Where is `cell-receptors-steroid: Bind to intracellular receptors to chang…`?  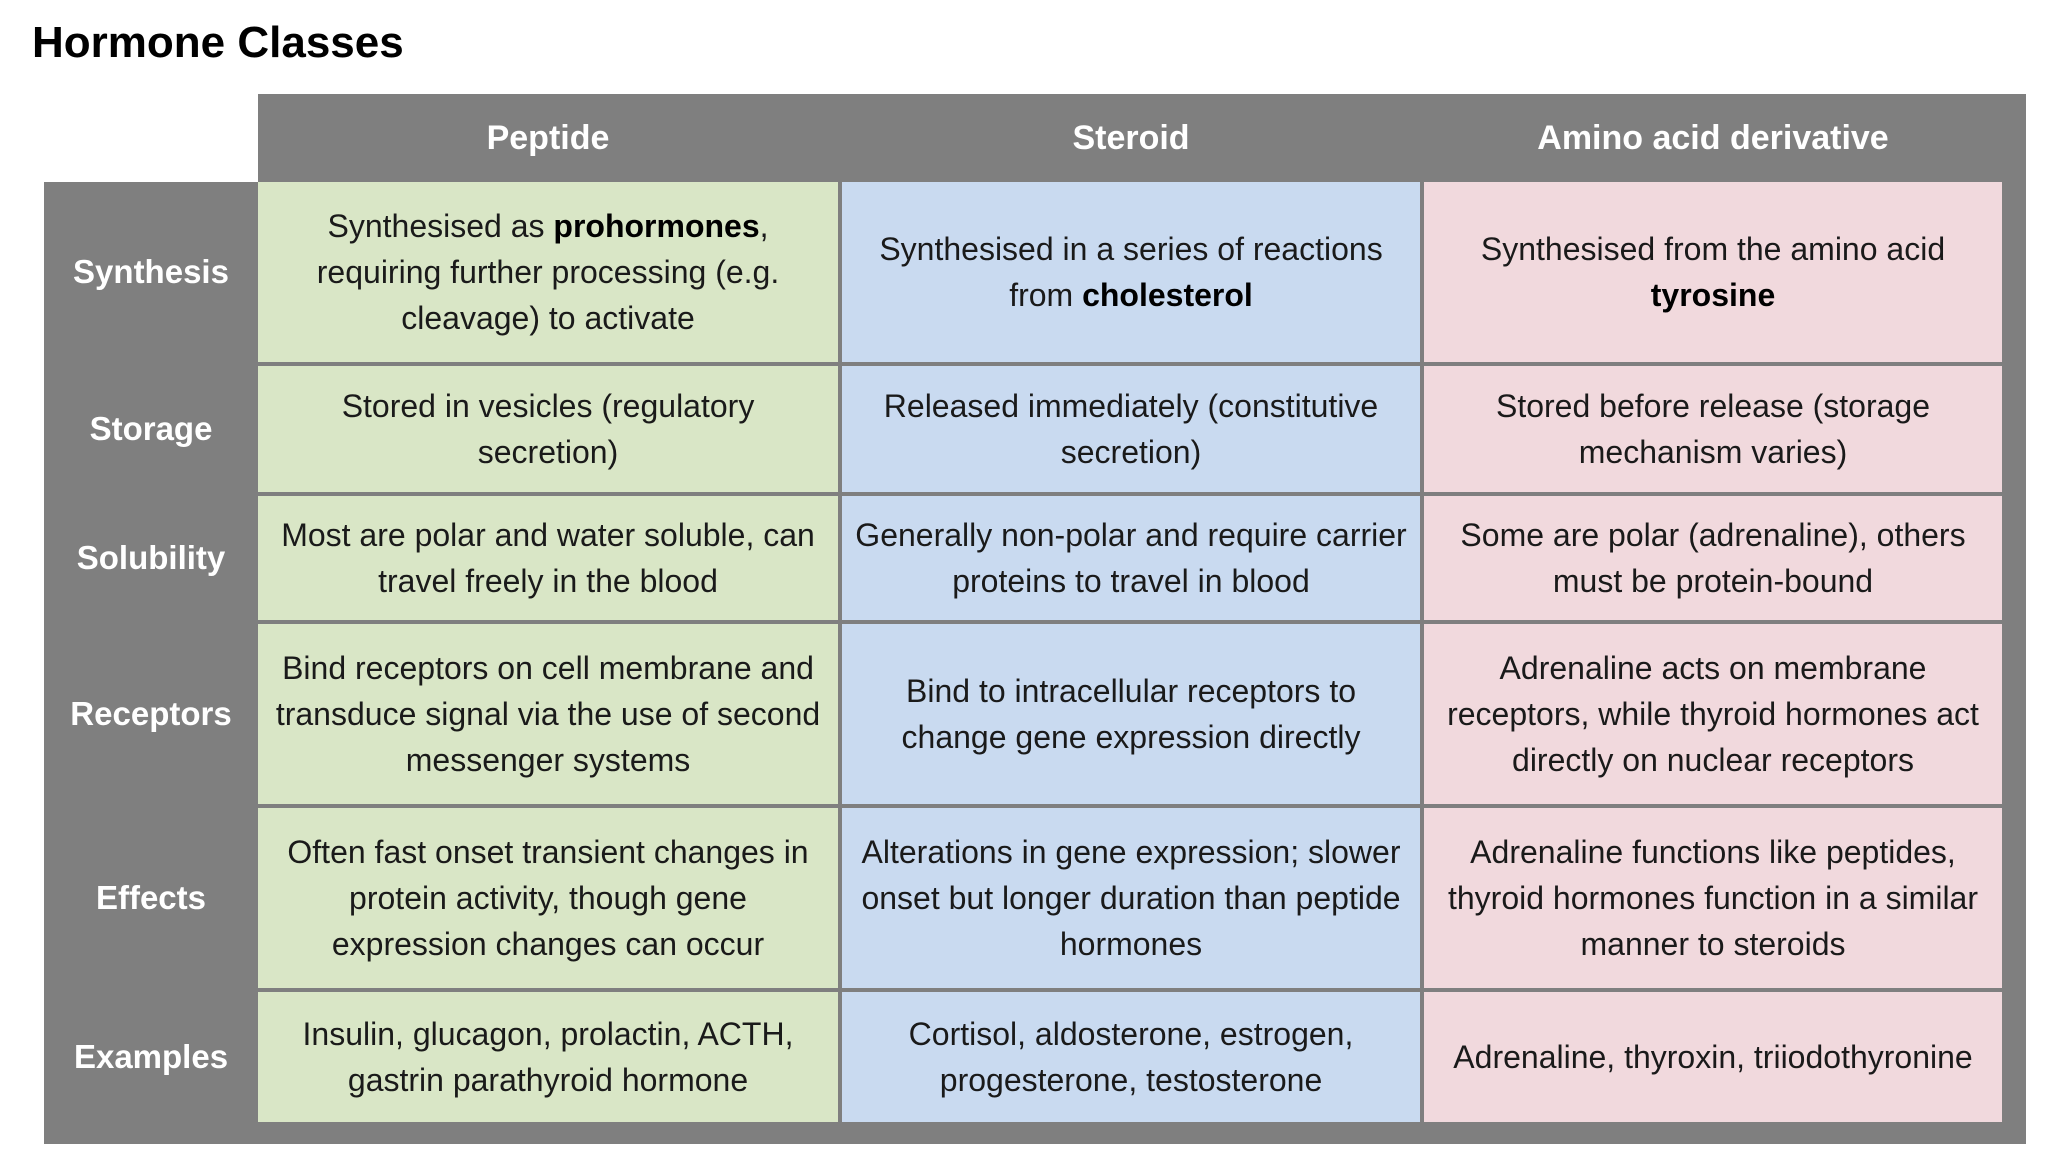
cell-receptors-steroid: Bind to intracellular receptors to chang… is located at coordinates (1131, 714).